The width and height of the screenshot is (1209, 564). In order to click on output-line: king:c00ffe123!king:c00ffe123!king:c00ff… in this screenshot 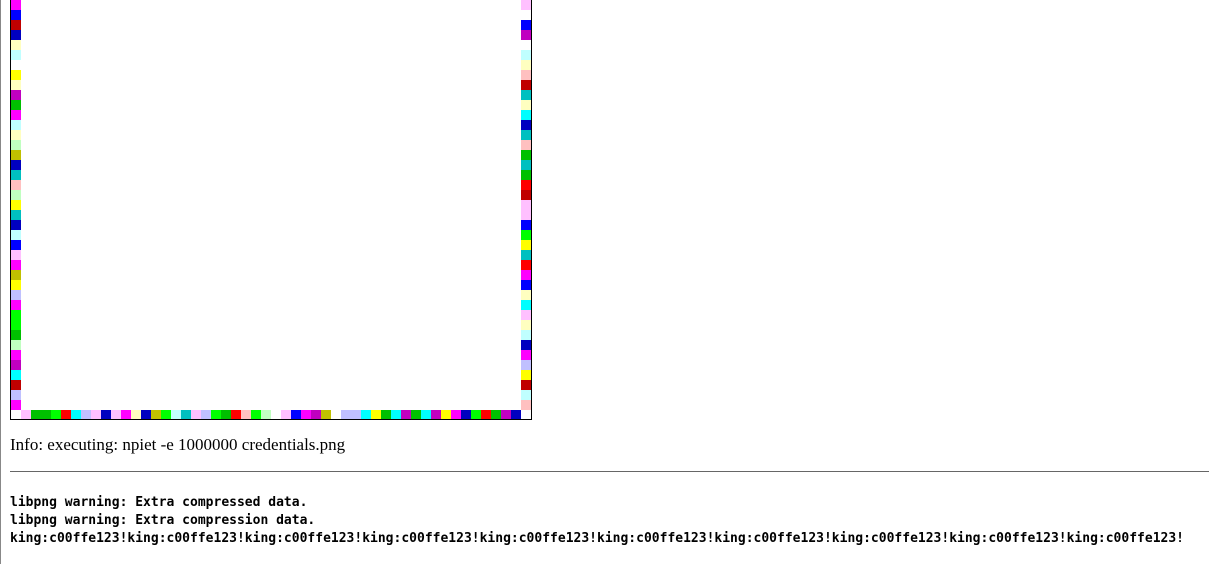, I will do `click(597, 538)`.